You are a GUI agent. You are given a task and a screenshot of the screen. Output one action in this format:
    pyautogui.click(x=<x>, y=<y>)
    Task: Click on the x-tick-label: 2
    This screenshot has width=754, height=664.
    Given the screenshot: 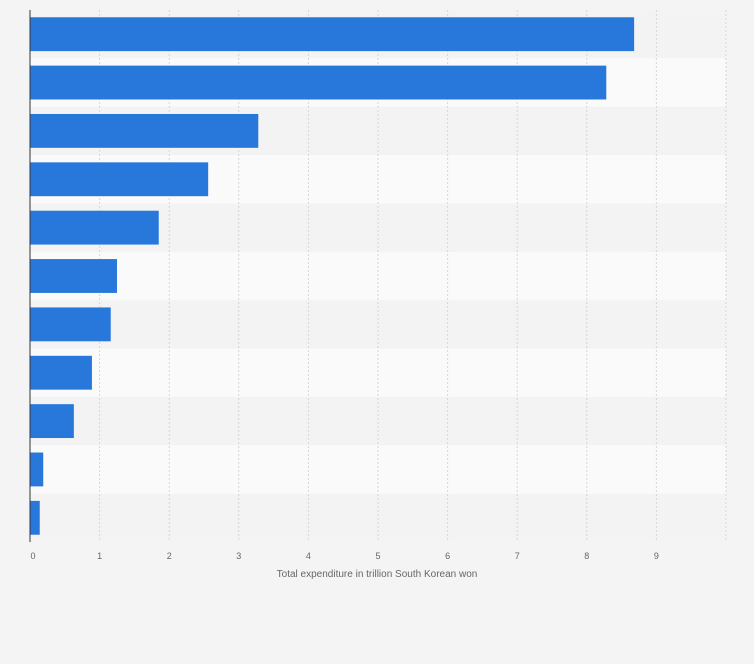 What is the action you would take?
    pyautogui.click(x=169, y=556)
    